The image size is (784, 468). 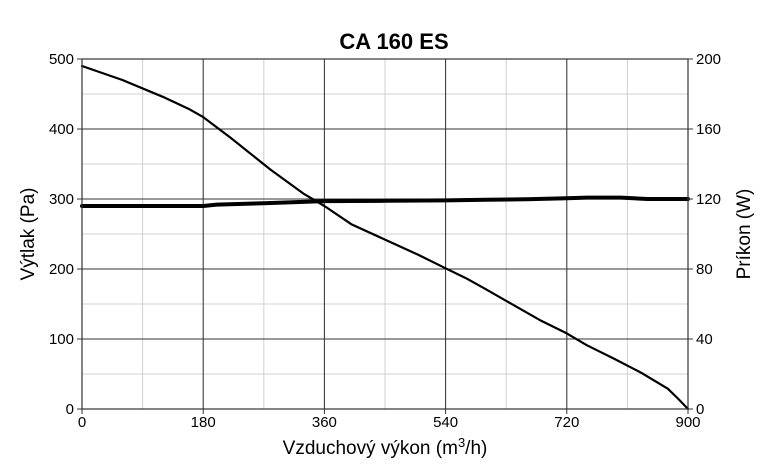 I want to click on x-tick-label: 180, so click(x=203, y=422).